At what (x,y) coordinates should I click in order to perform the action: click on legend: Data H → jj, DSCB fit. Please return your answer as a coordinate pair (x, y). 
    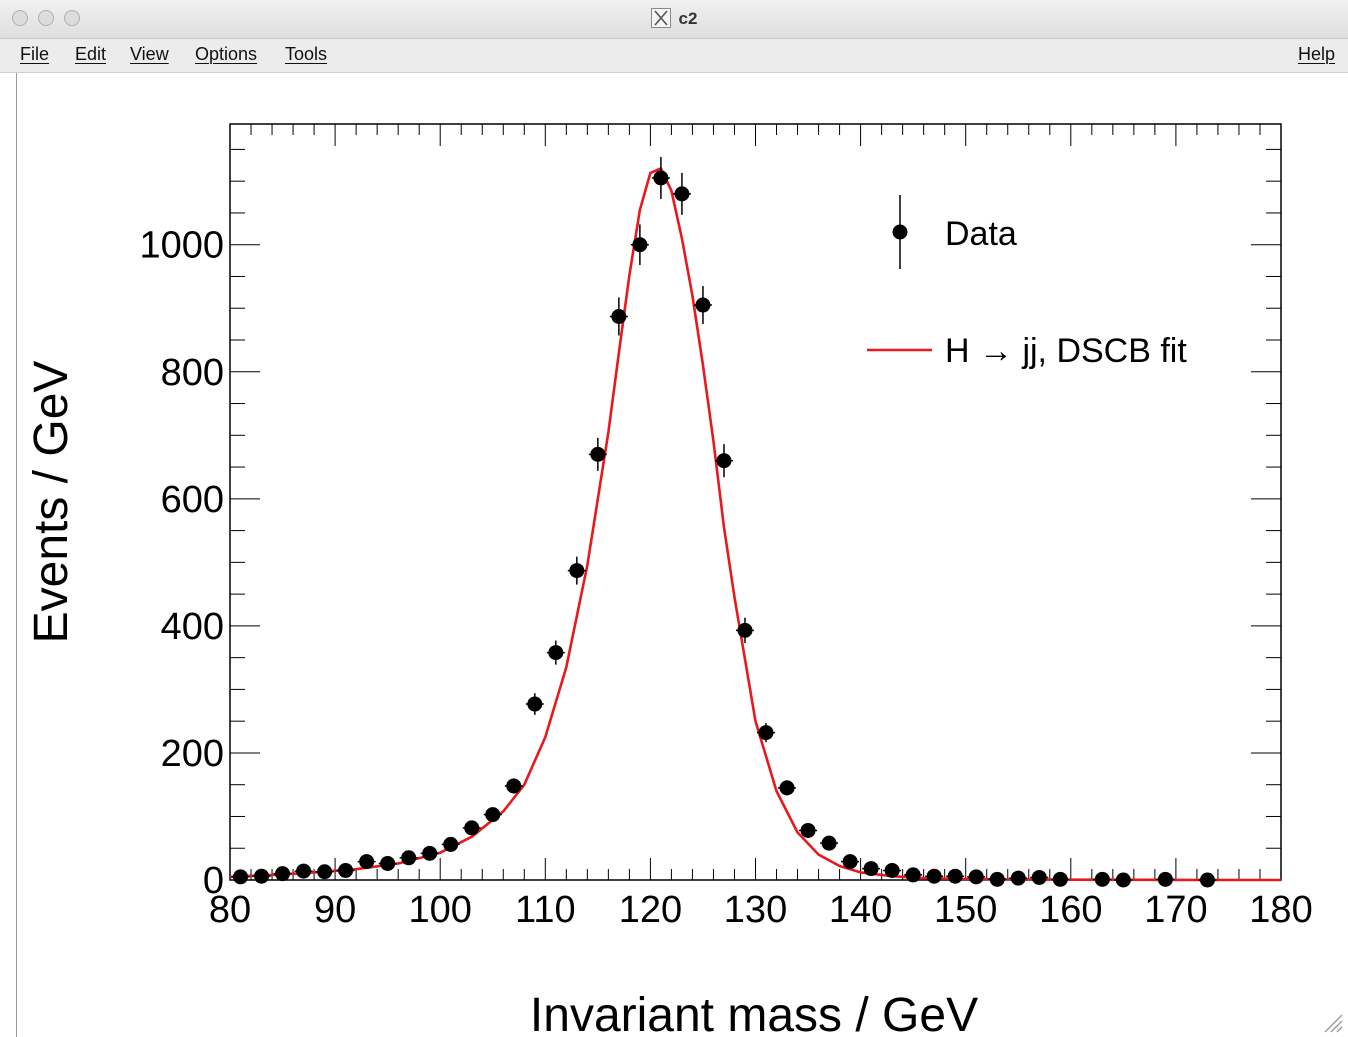
    Looking at the image, I should click on (1027, 282).